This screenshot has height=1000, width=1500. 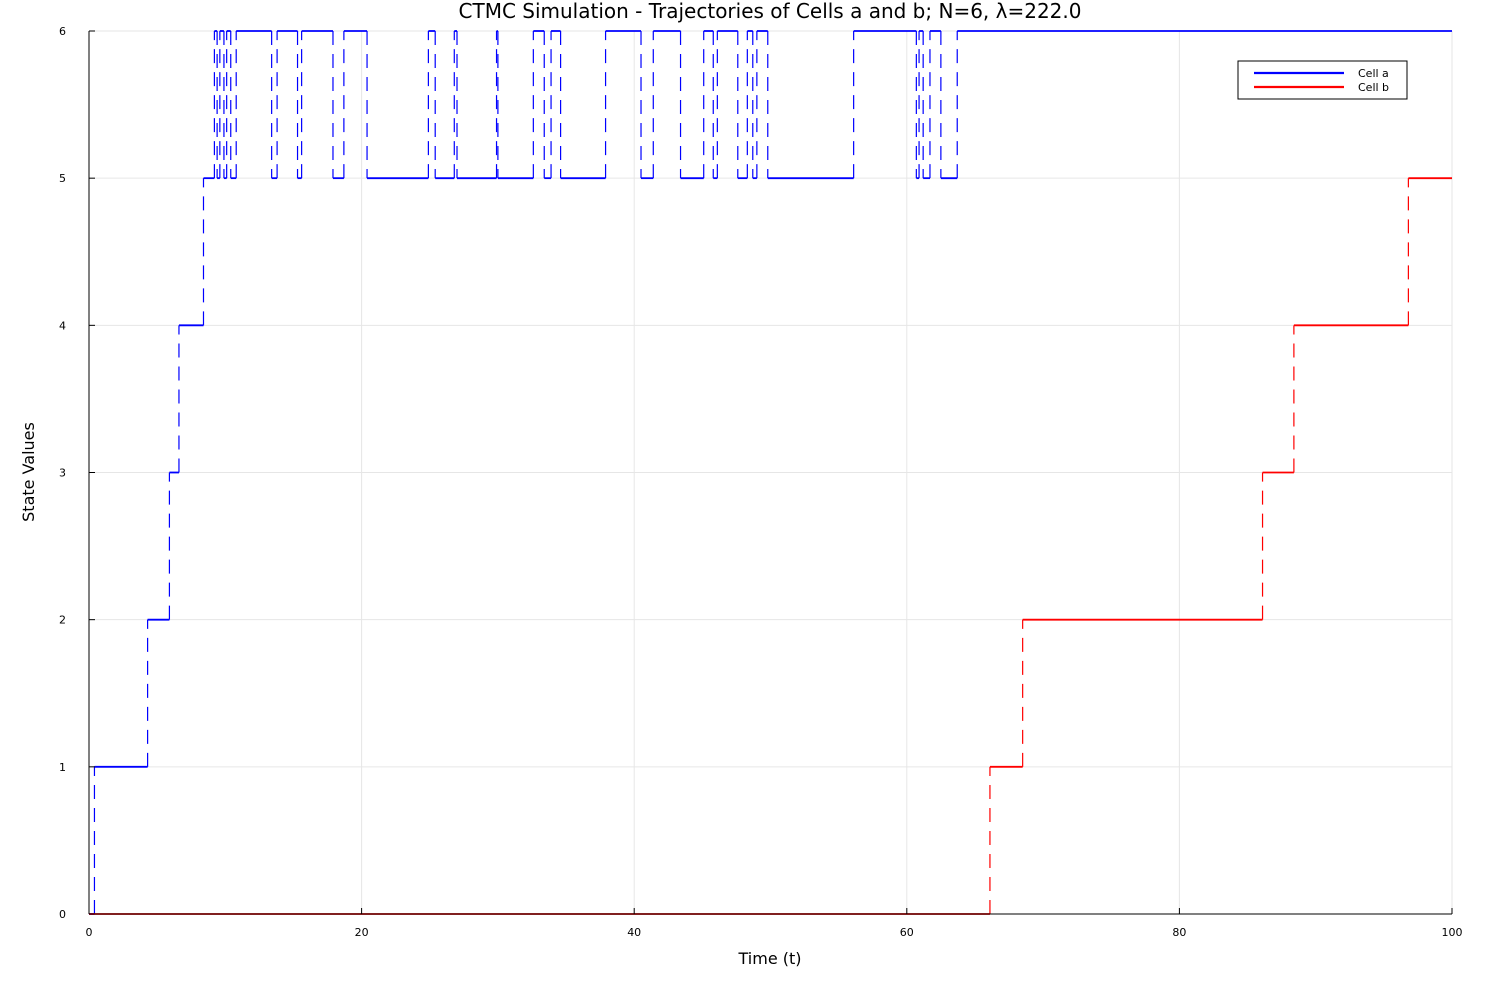 I want to click on x-tick-label: 100, so click(x=1452, y=932).